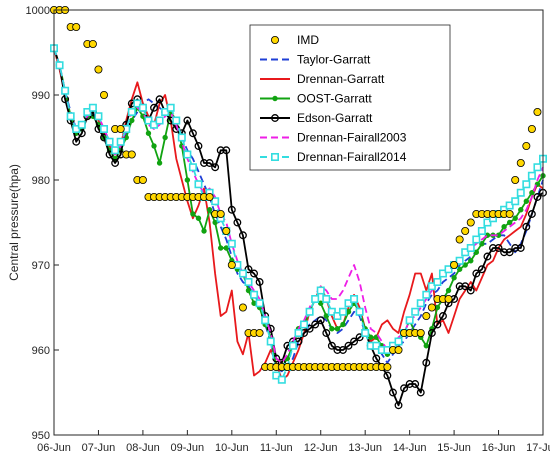 The image size is (550, 473). What do you see at coordinates (143, 448) in the screenshot?
I see `x-tick-label: 08-Jun` at bounding box center [143, 448].